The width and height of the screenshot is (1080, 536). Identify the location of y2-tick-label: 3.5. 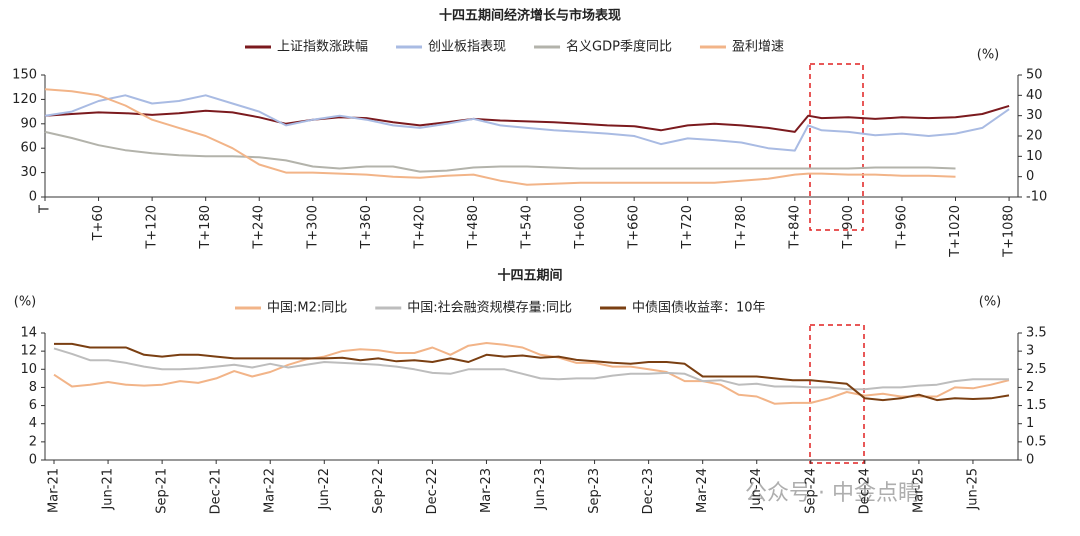
(1036, 333).